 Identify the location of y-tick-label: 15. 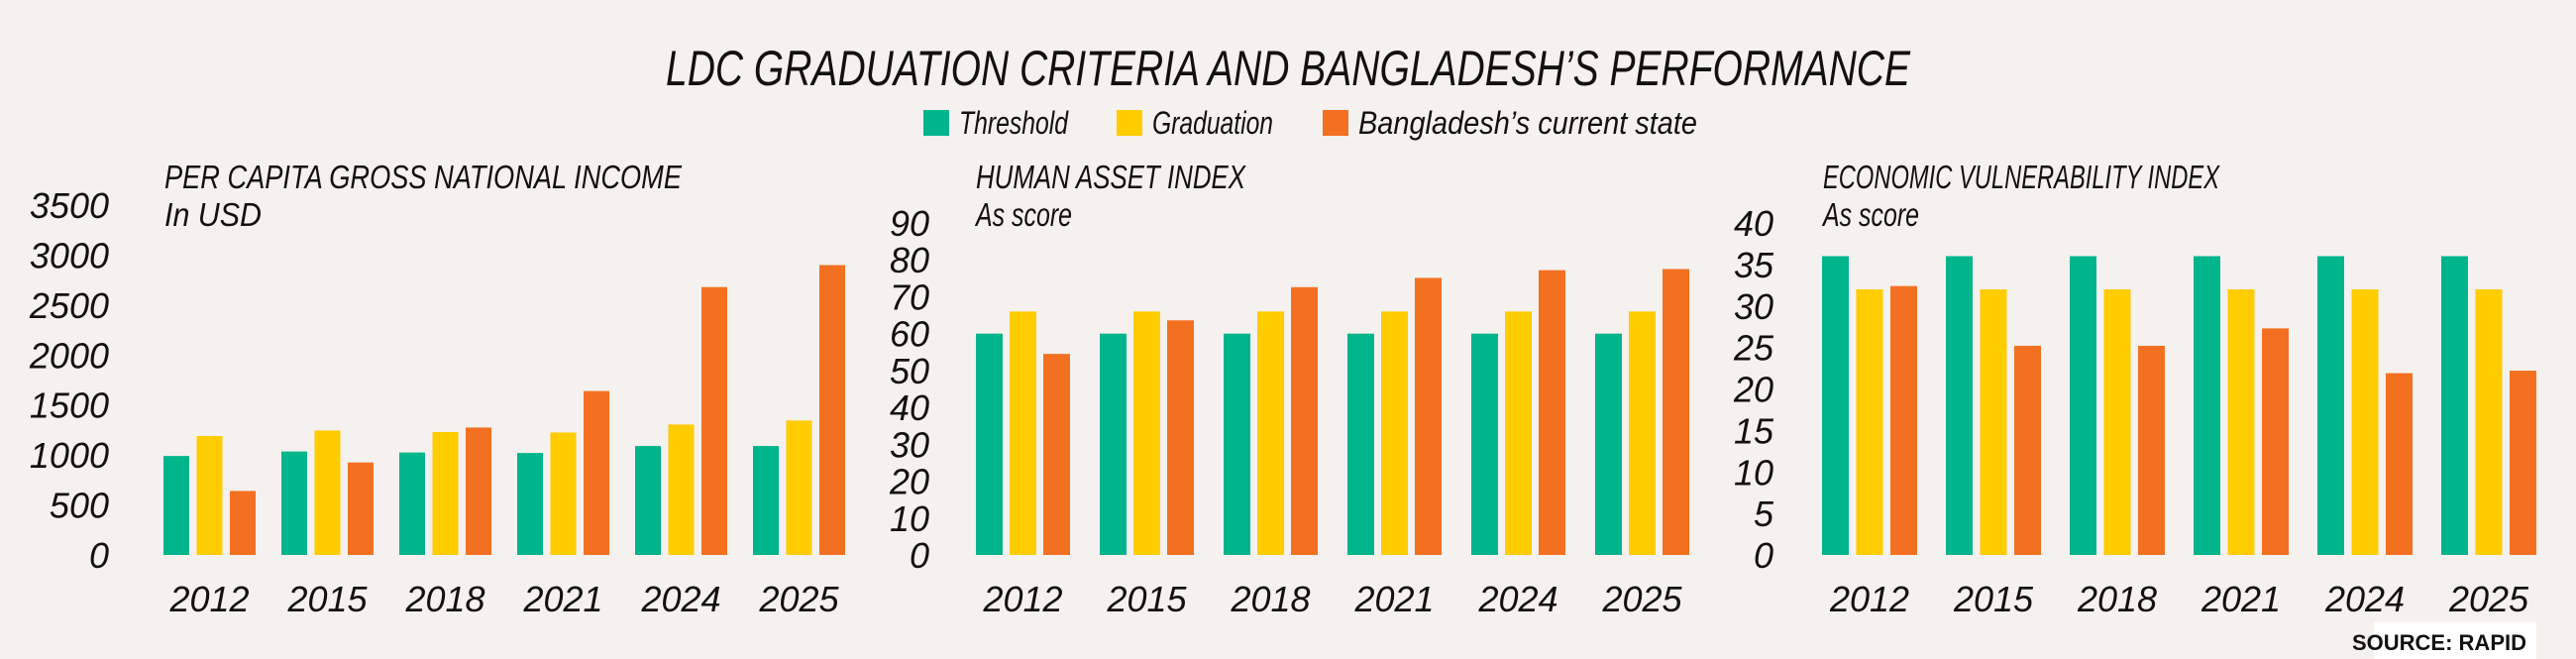
(1754, 430).